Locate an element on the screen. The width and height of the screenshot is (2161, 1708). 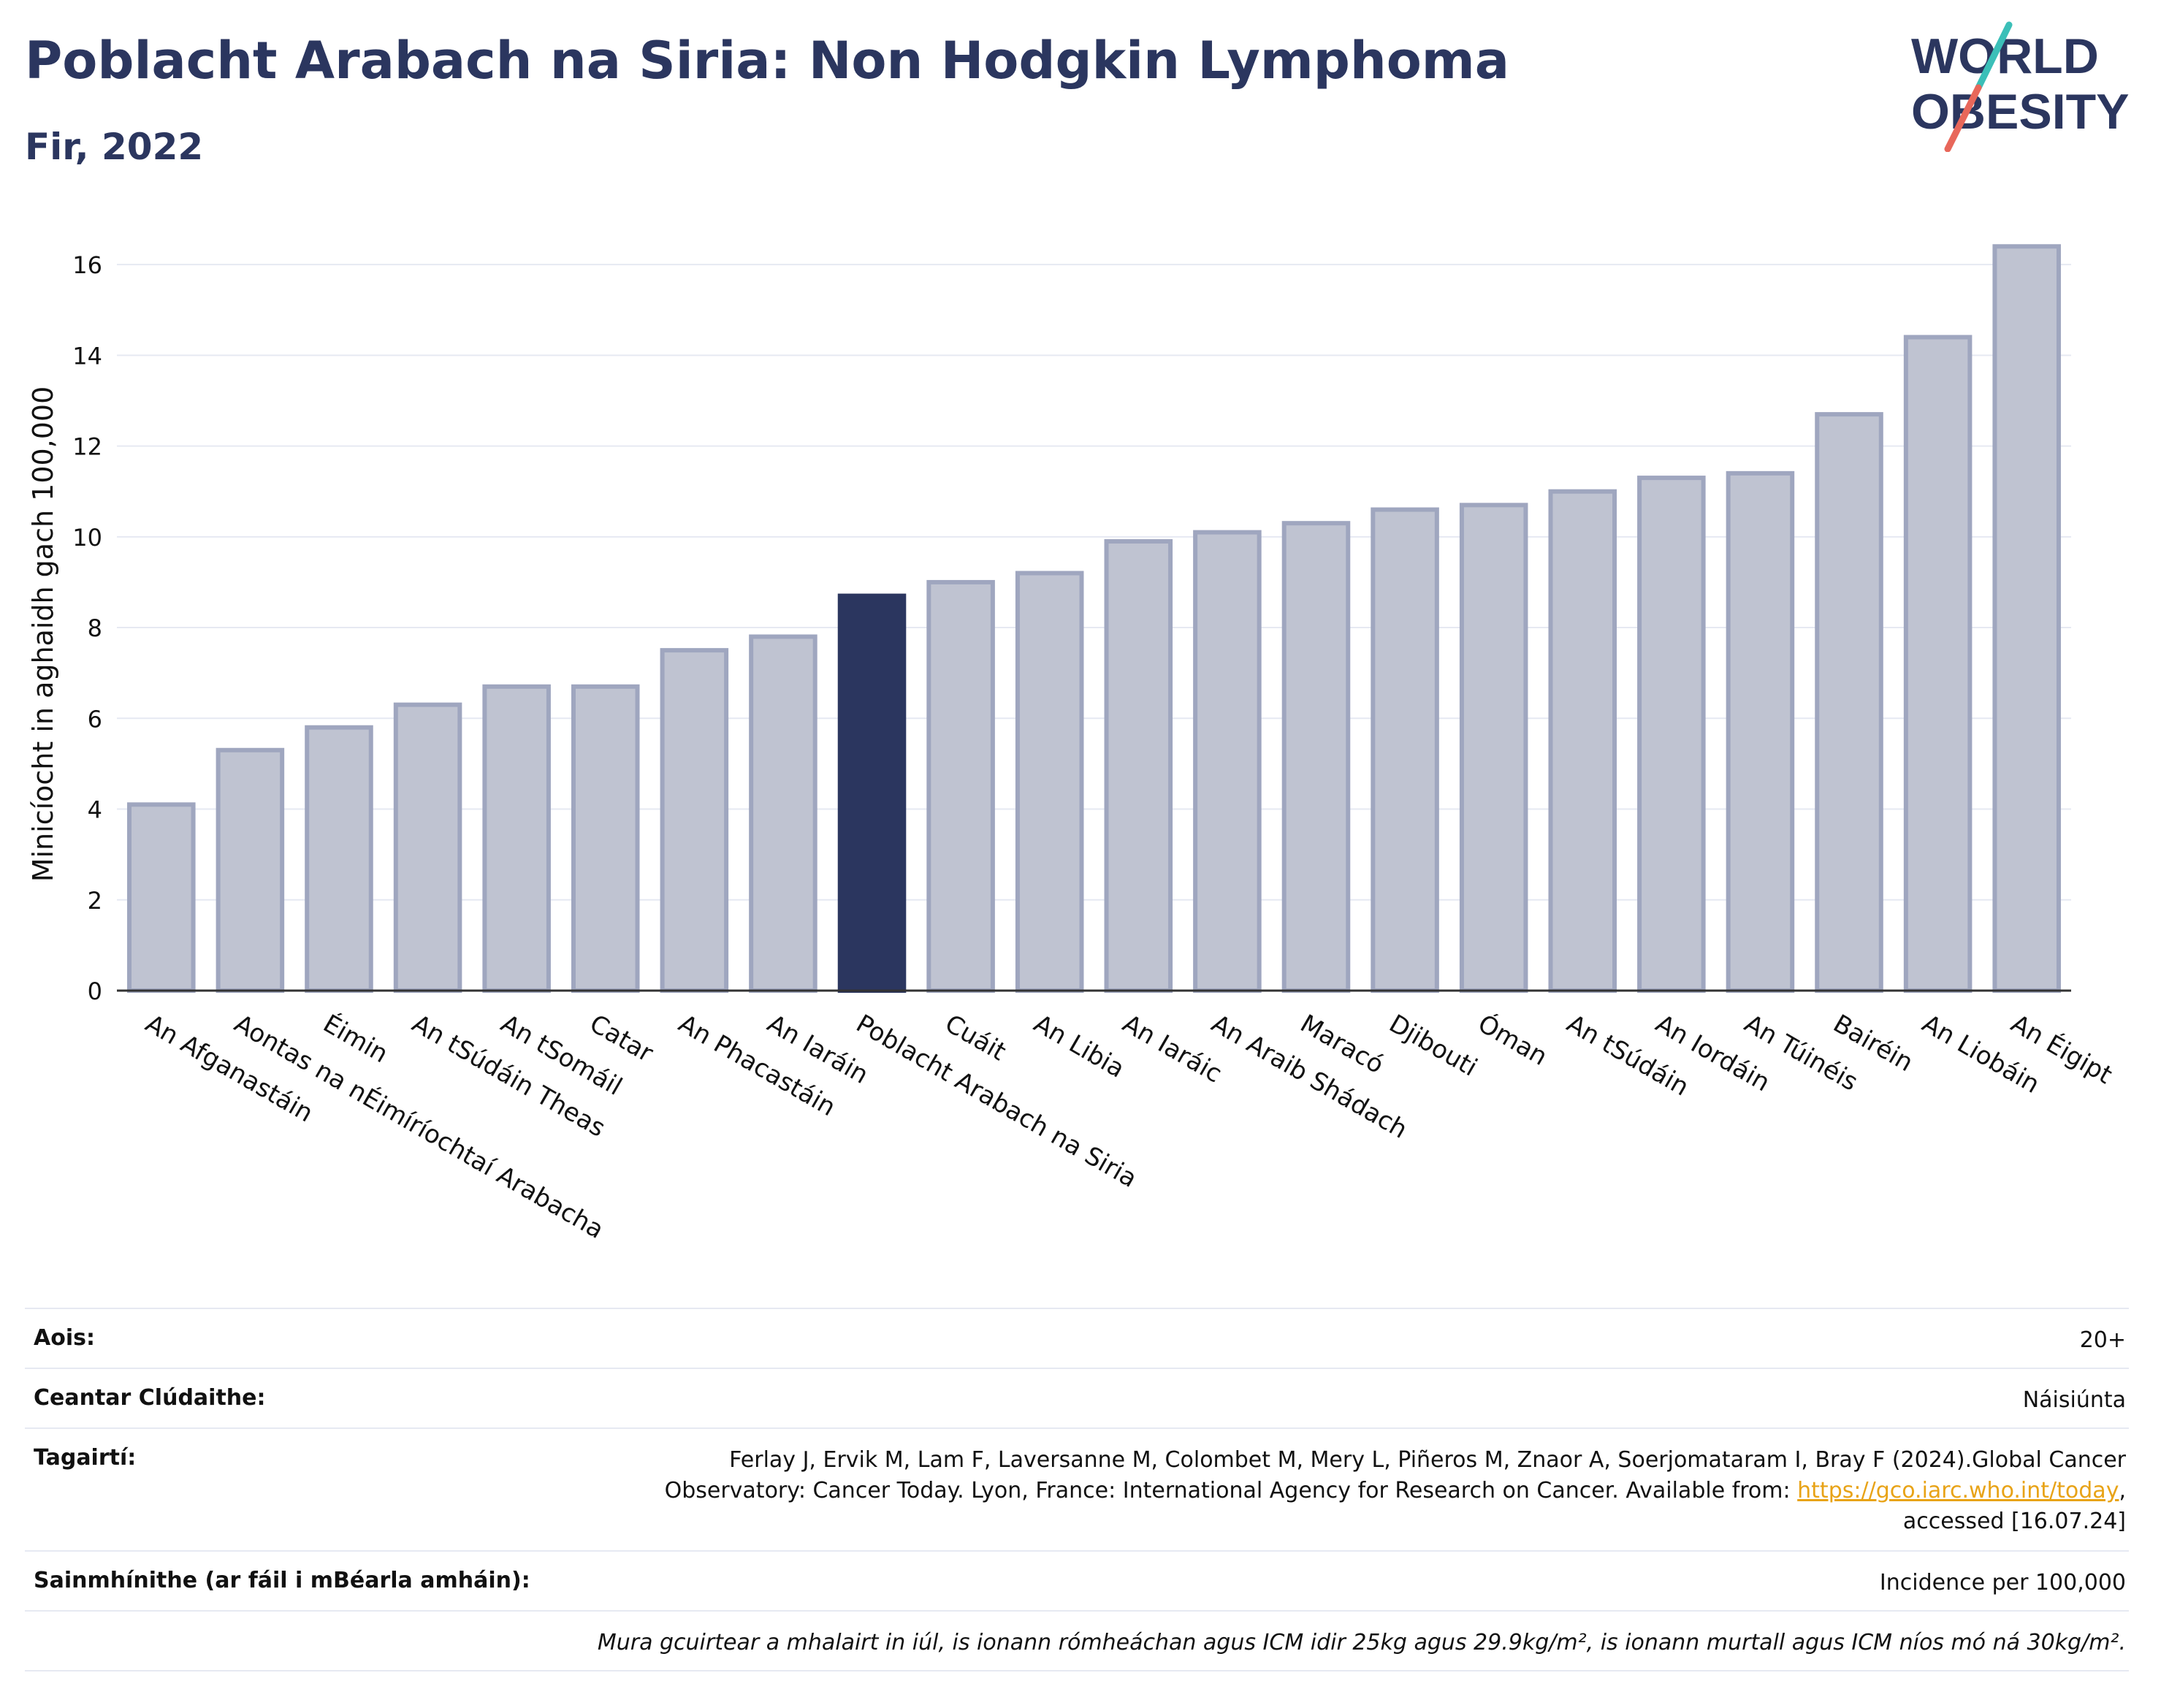
y-axis-ticks: 0 2 4 6 8 10 12 14 16 is located at coordinates (87, 628).